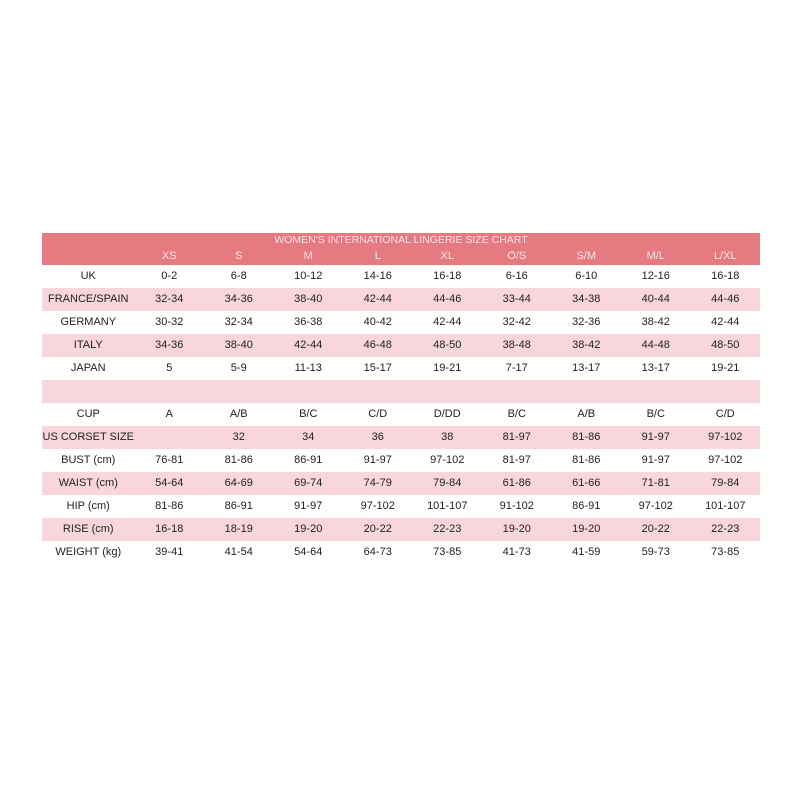  Describe the element at coordinates (655, 299) in the screenshot. I see `table-cell: 40-44` at that location.